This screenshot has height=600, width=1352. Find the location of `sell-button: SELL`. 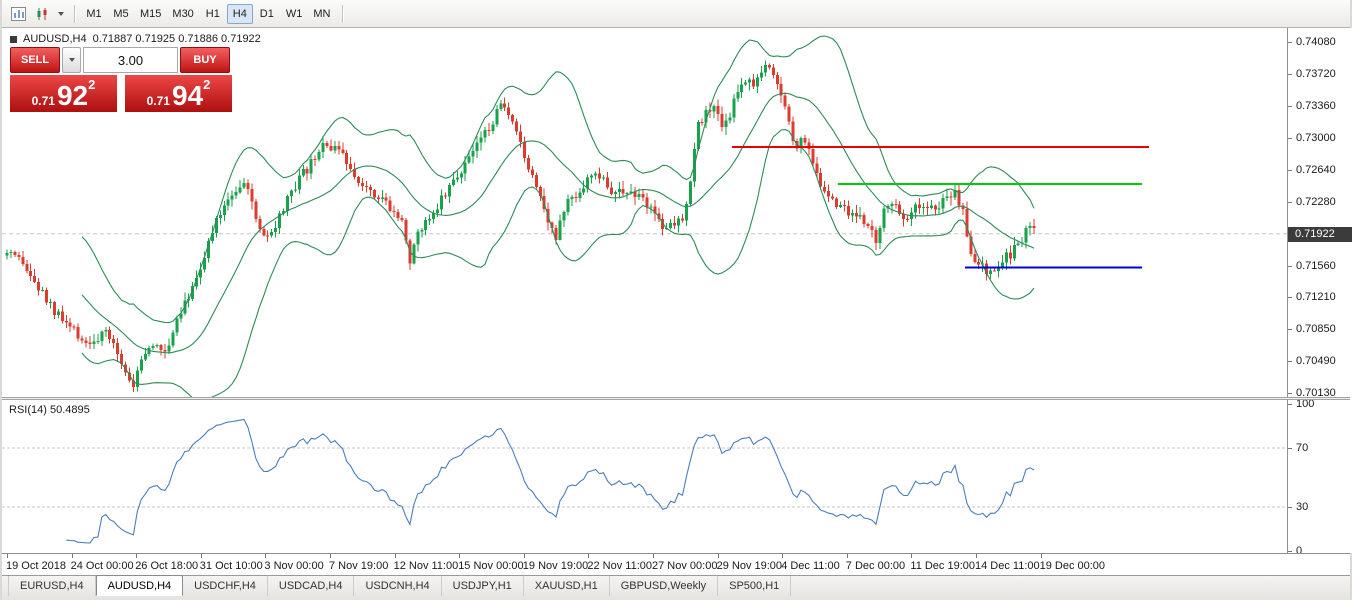

sell-button: SELL is located at coordinates (35, 60).